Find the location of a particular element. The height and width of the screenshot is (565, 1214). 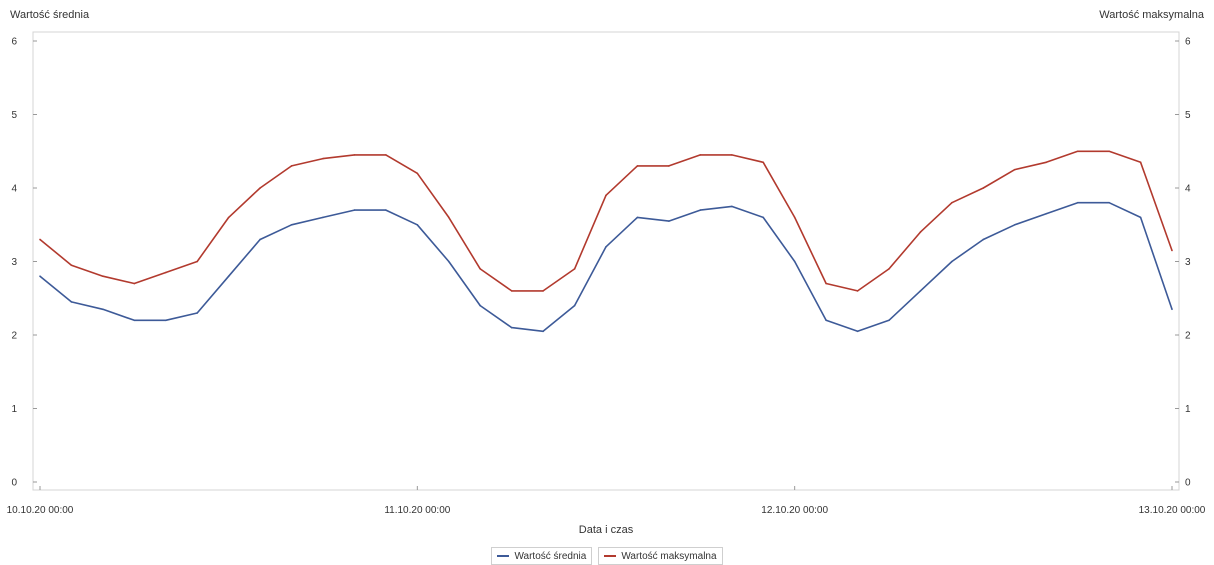

y-tick-label-left: 0 is located at coordinates (14, 483).